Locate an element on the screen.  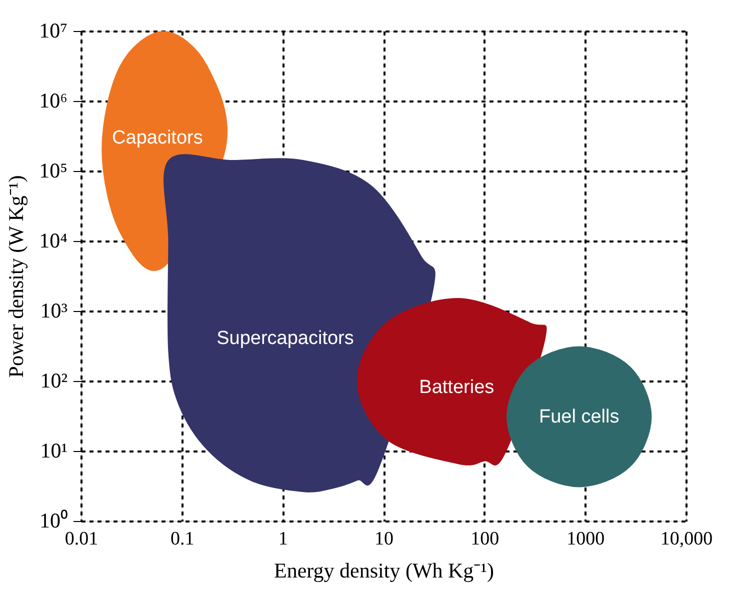
y-tick-label: 10¹ is located at coordinates (54, 450).